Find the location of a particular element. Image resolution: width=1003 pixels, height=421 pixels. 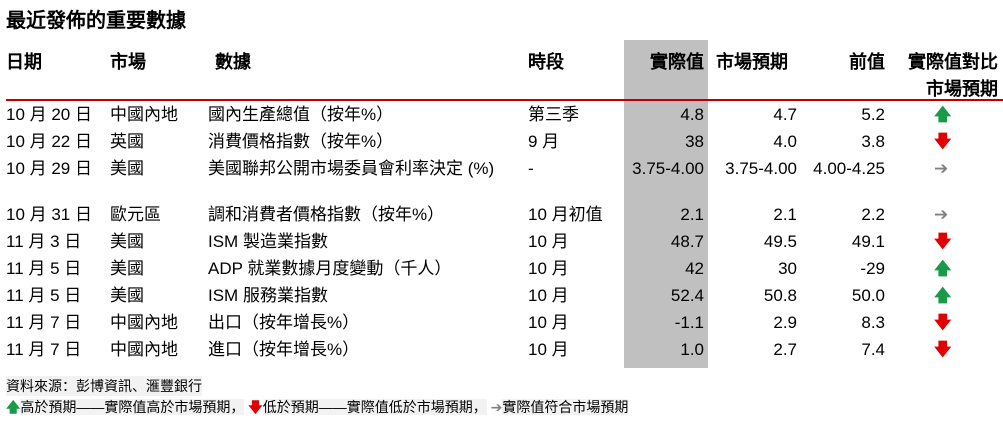

cell-previous: -29 is located at coordinates (872, 268).